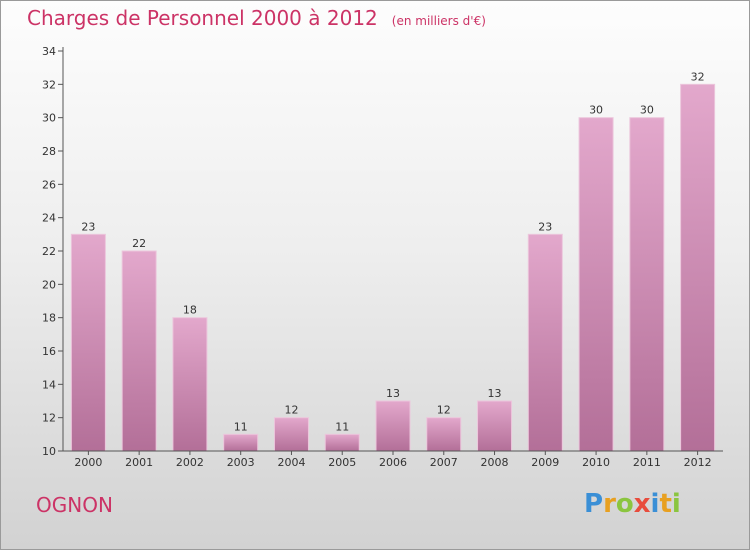 The width and height of the screenshot is (750, 550). I want to click on y-tick-label: 34, so click(49, 51).